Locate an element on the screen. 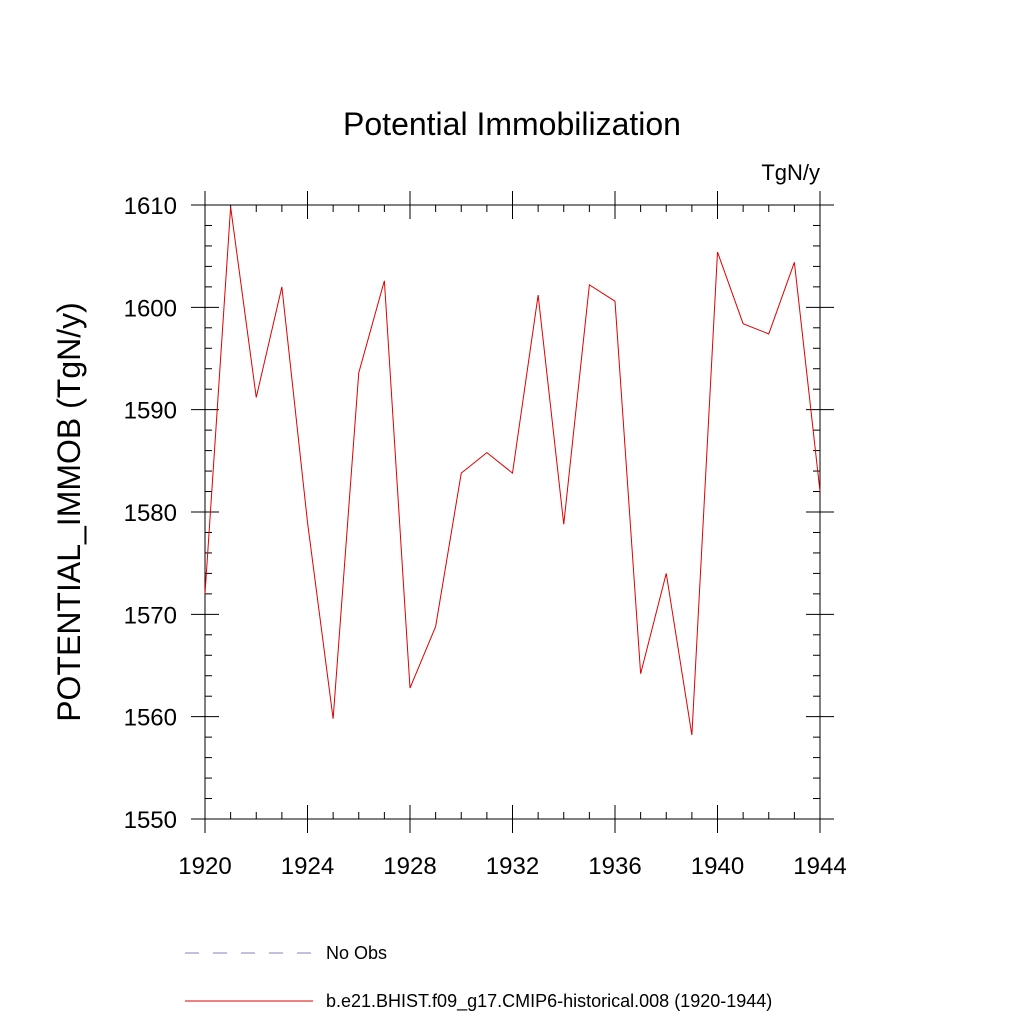 The width and height of the screenshot is (1024, 1024). y-tick-label: 1590 is located at coordinates (150, 411).